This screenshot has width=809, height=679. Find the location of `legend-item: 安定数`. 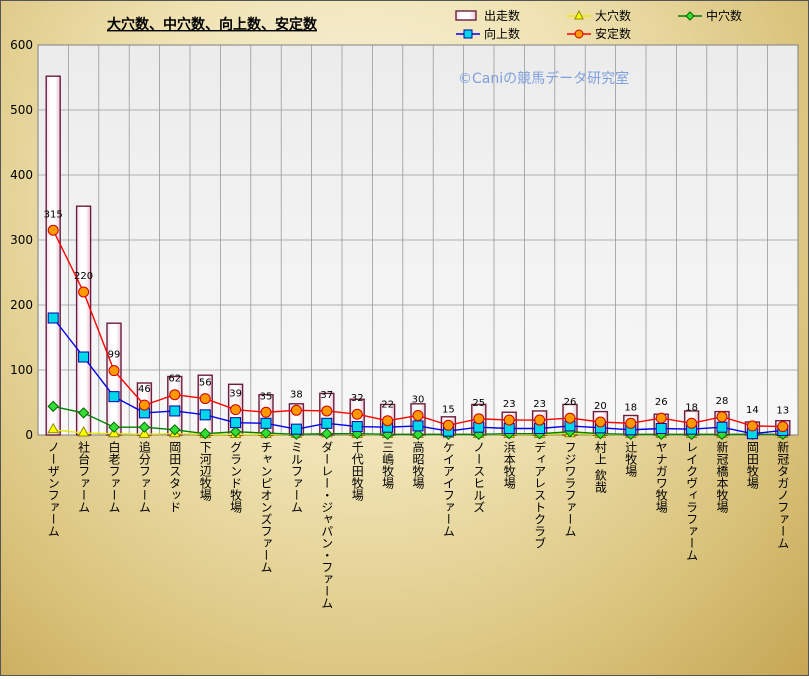

legend-item: 安定数 is located at coordinates (599, 33).